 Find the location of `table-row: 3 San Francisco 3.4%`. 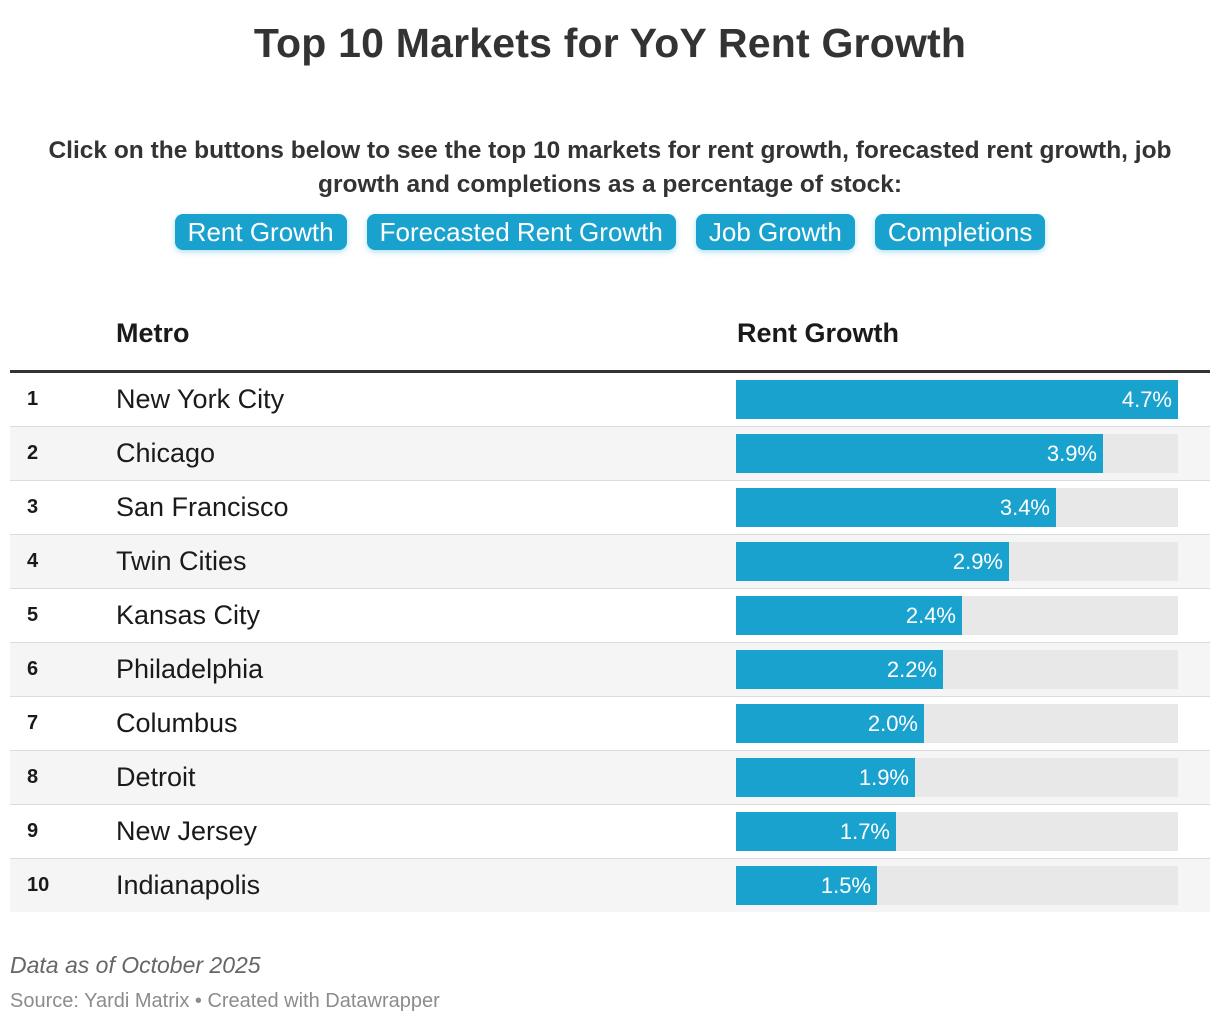

table-row: 3 San Francisco 3.4% is located at coordinates (610, 508).